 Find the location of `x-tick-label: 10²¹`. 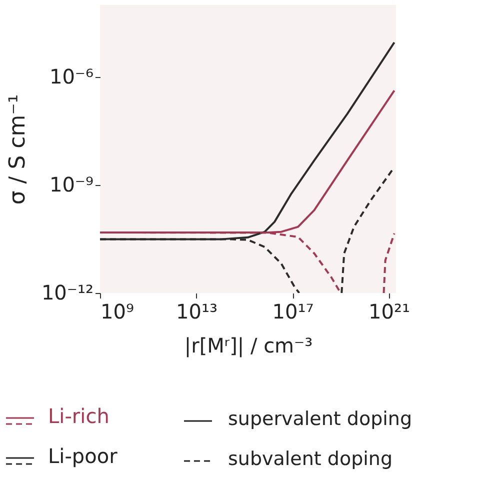

x-tick-label: 10²¹ is located at coordinates (389, 312).